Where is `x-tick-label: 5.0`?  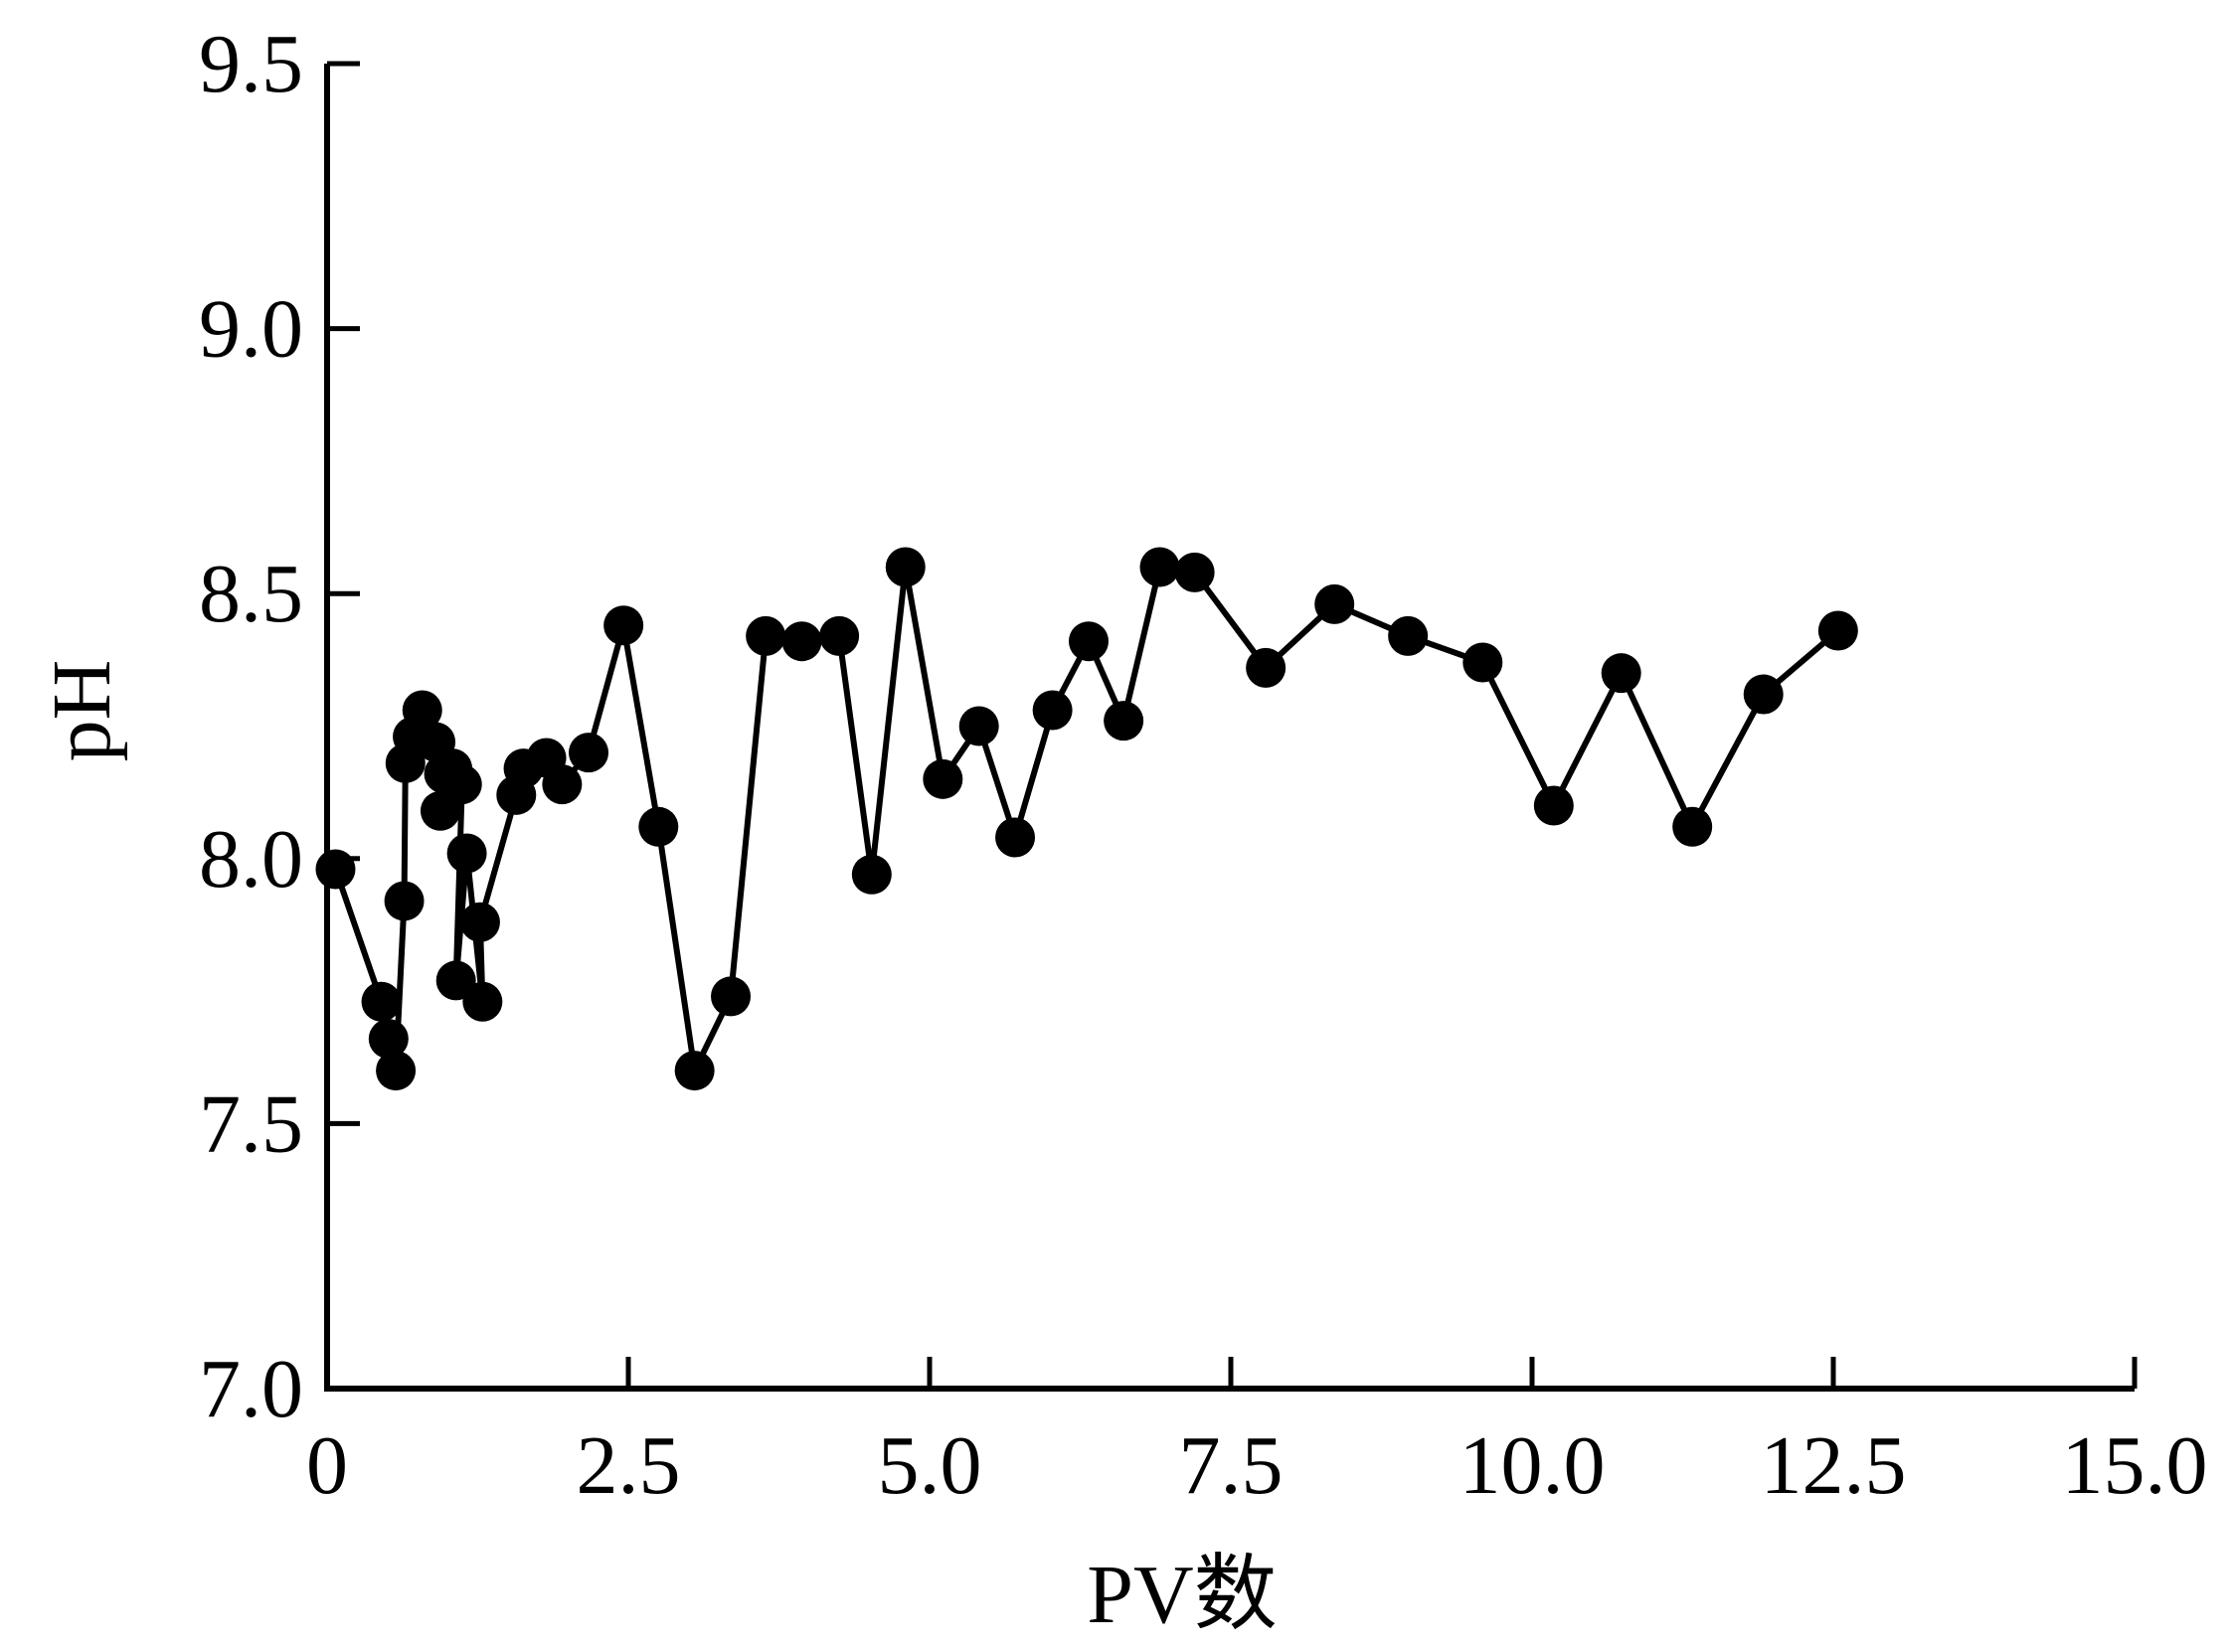 x-tick-label: 5.0 is located at coordinates (930, 1465).